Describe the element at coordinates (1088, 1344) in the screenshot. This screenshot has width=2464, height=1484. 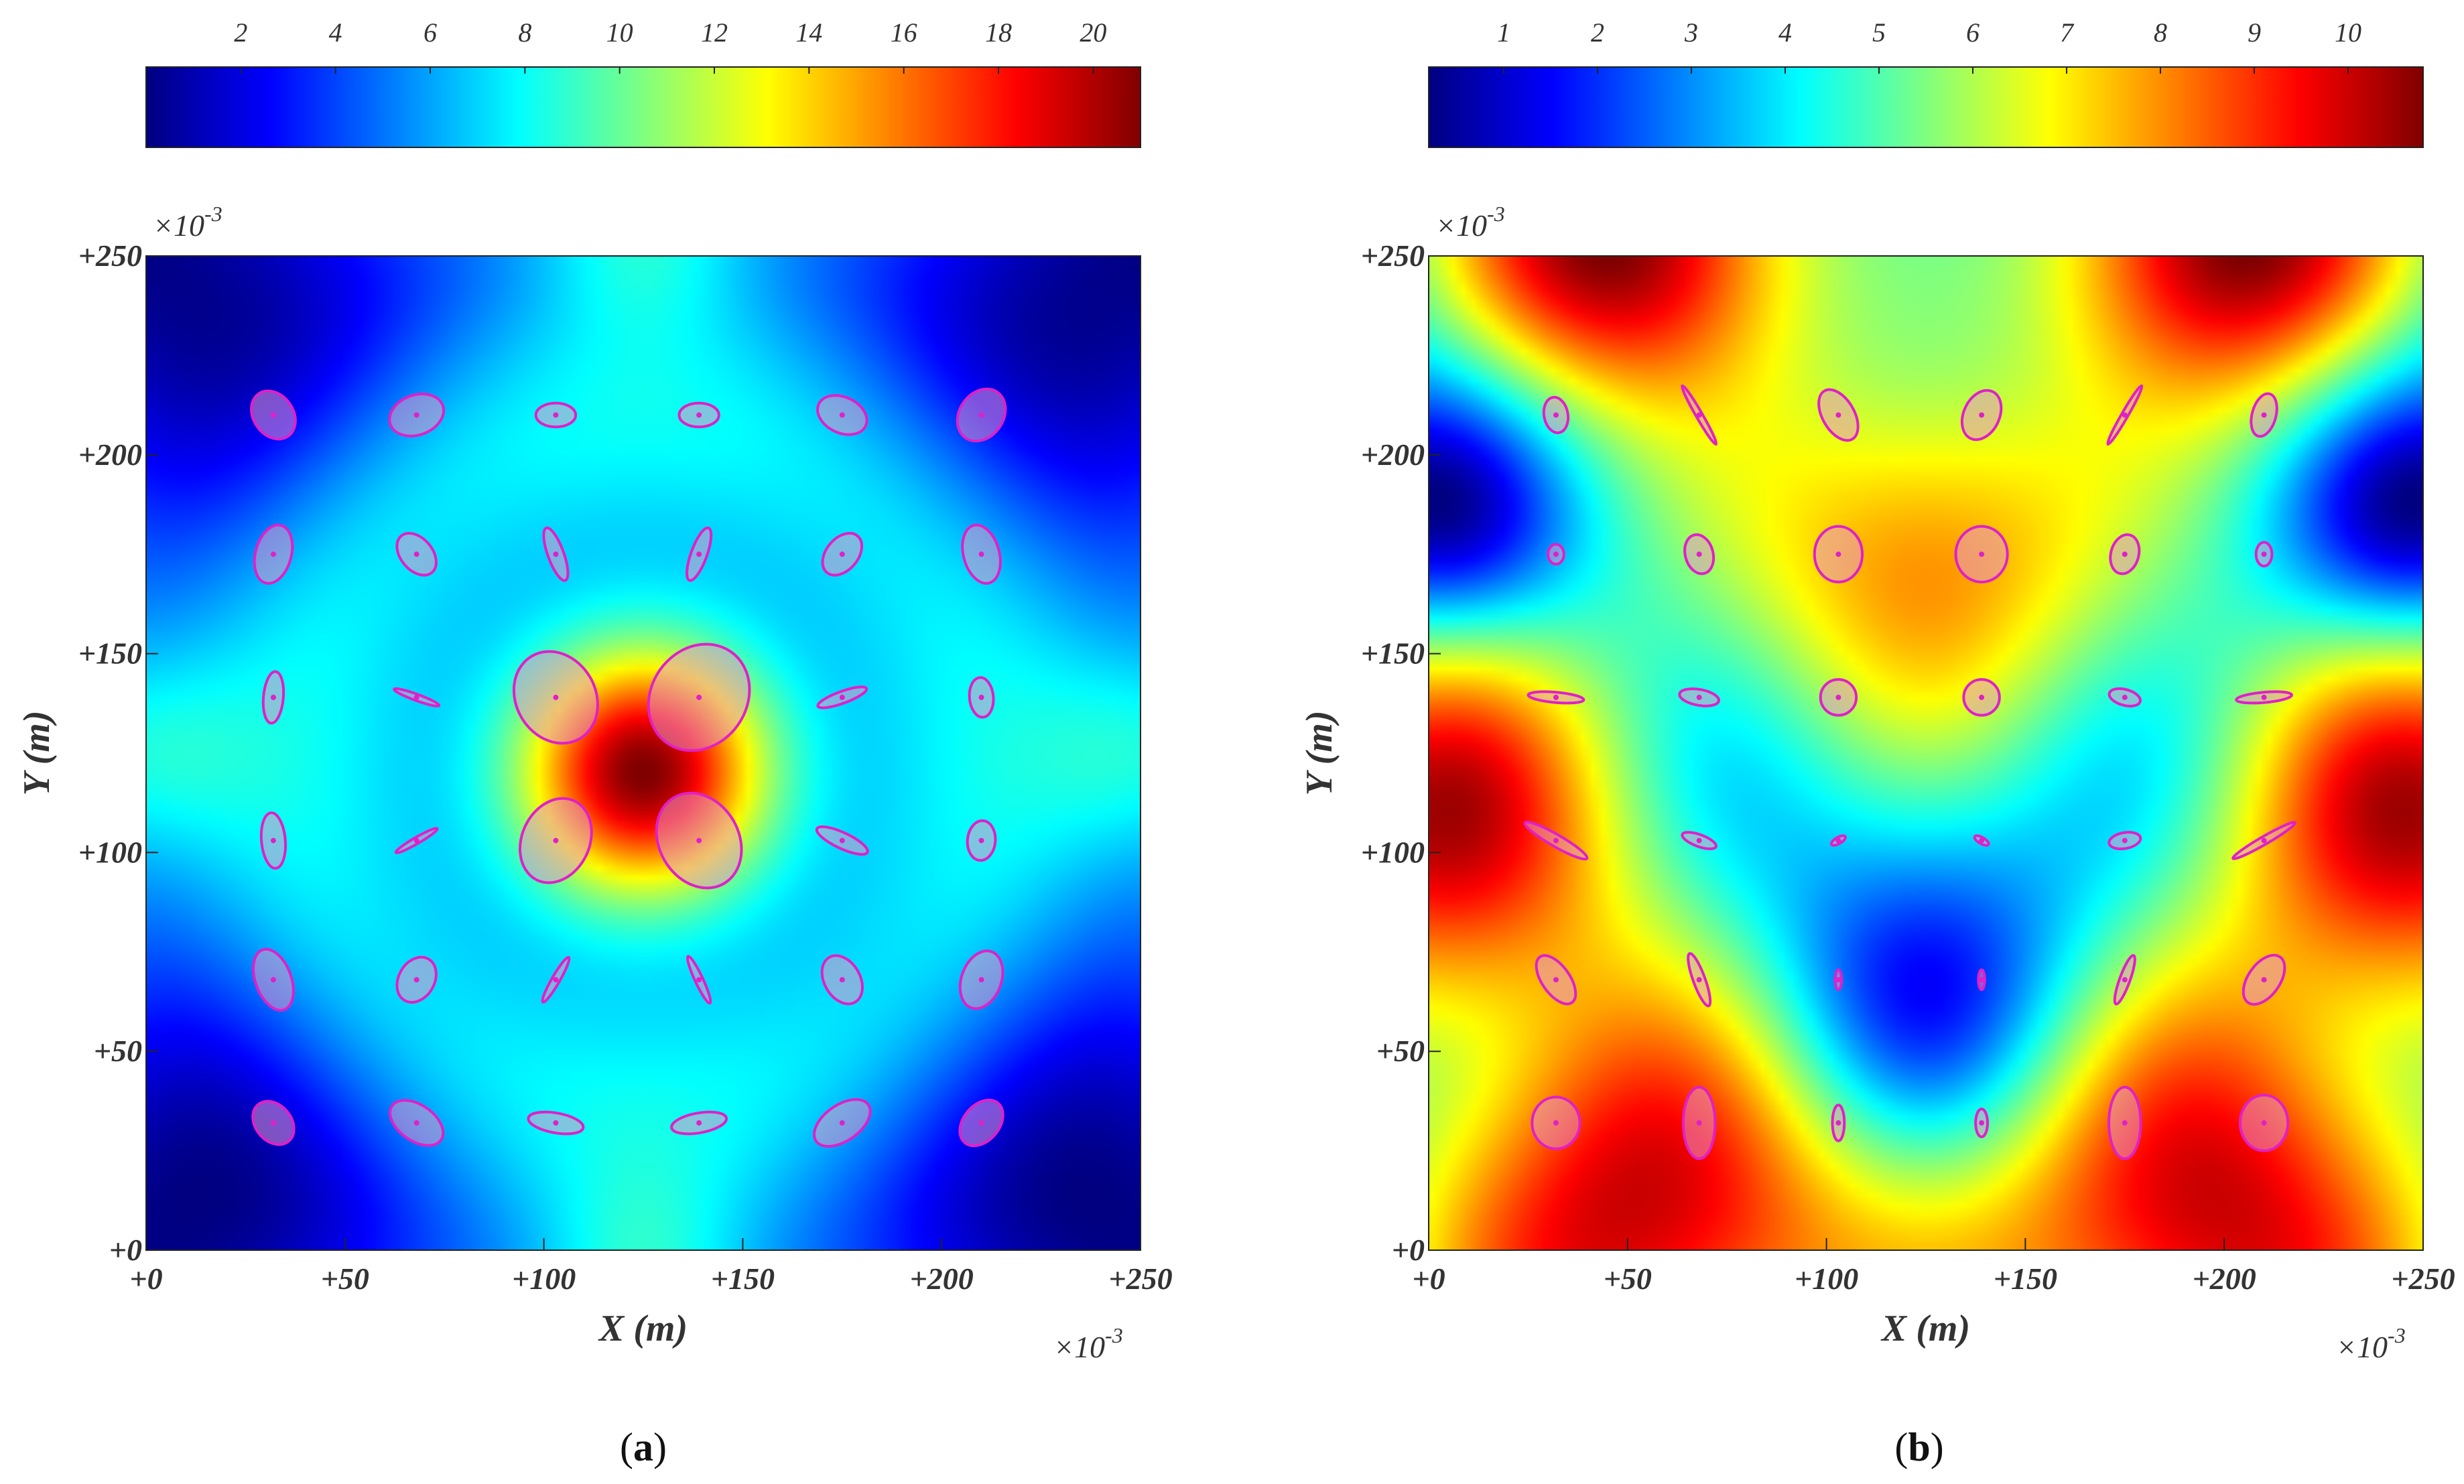
I see `x-exponent: ×10⁻³` at that location.